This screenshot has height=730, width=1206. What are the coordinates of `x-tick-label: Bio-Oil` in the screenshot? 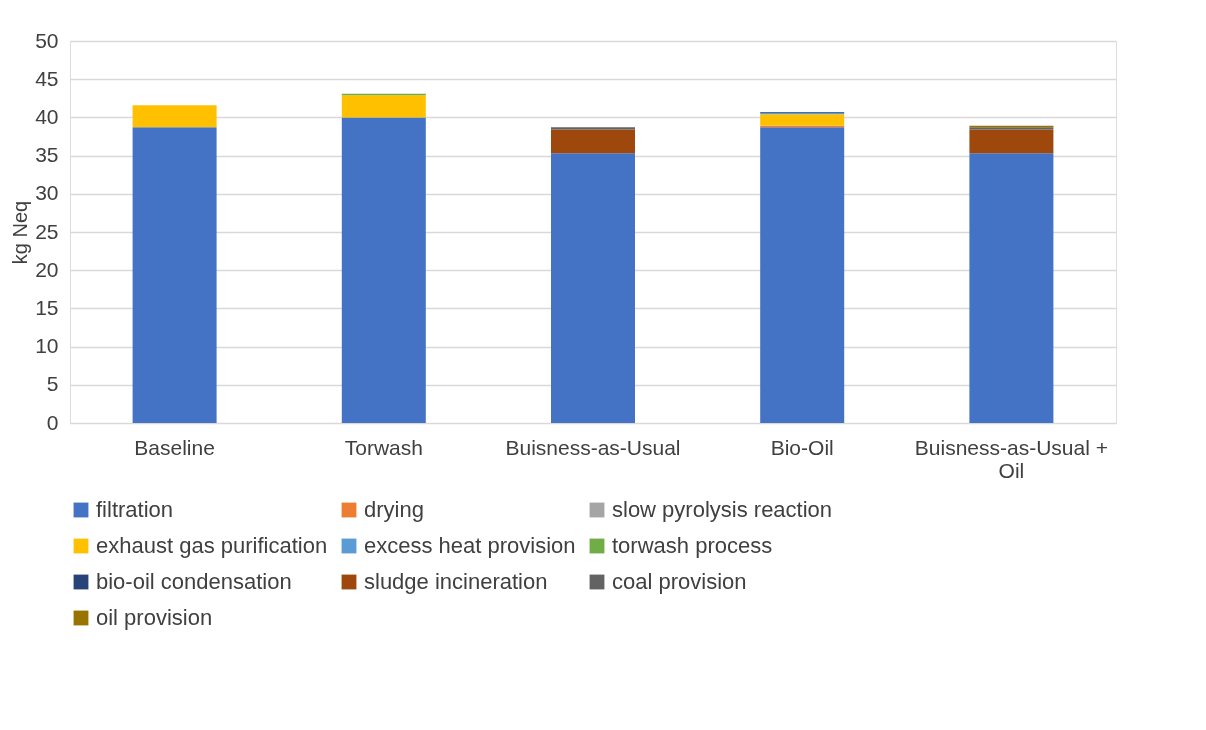 It's located at (802, 447).